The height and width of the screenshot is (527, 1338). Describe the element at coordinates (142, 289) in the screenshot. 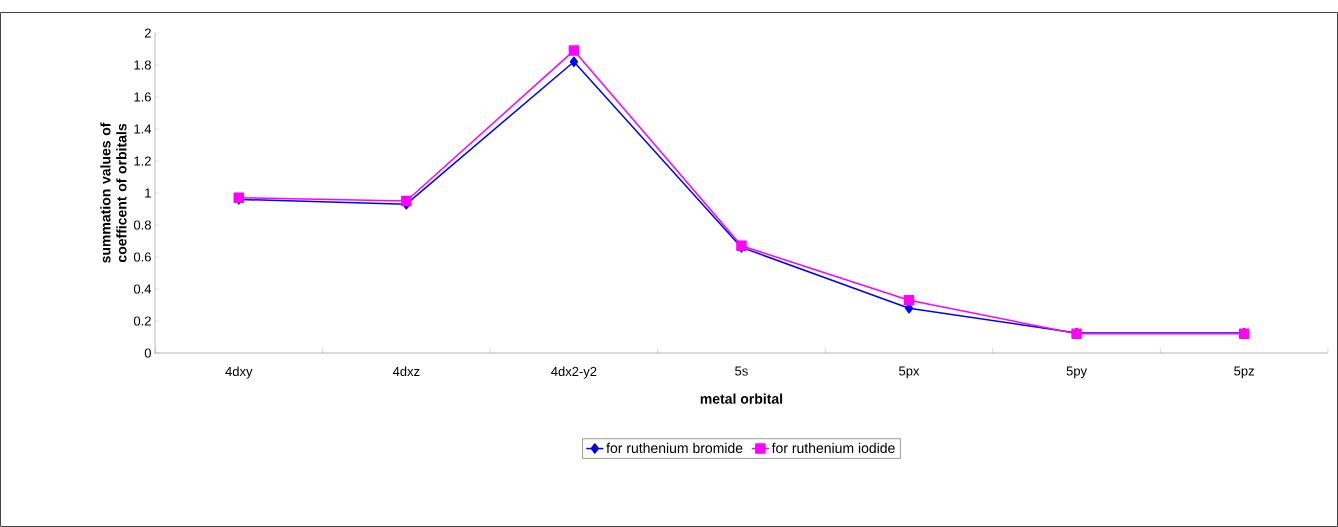

I see `y-tick-label: 0.4` at that location.